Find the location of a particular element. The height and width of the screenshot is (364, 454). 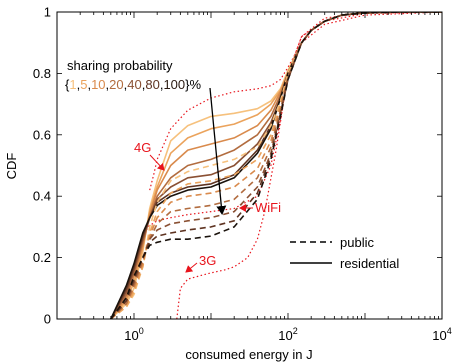

x-tick-label: 10⁴ is located at coordinates (441, 334).